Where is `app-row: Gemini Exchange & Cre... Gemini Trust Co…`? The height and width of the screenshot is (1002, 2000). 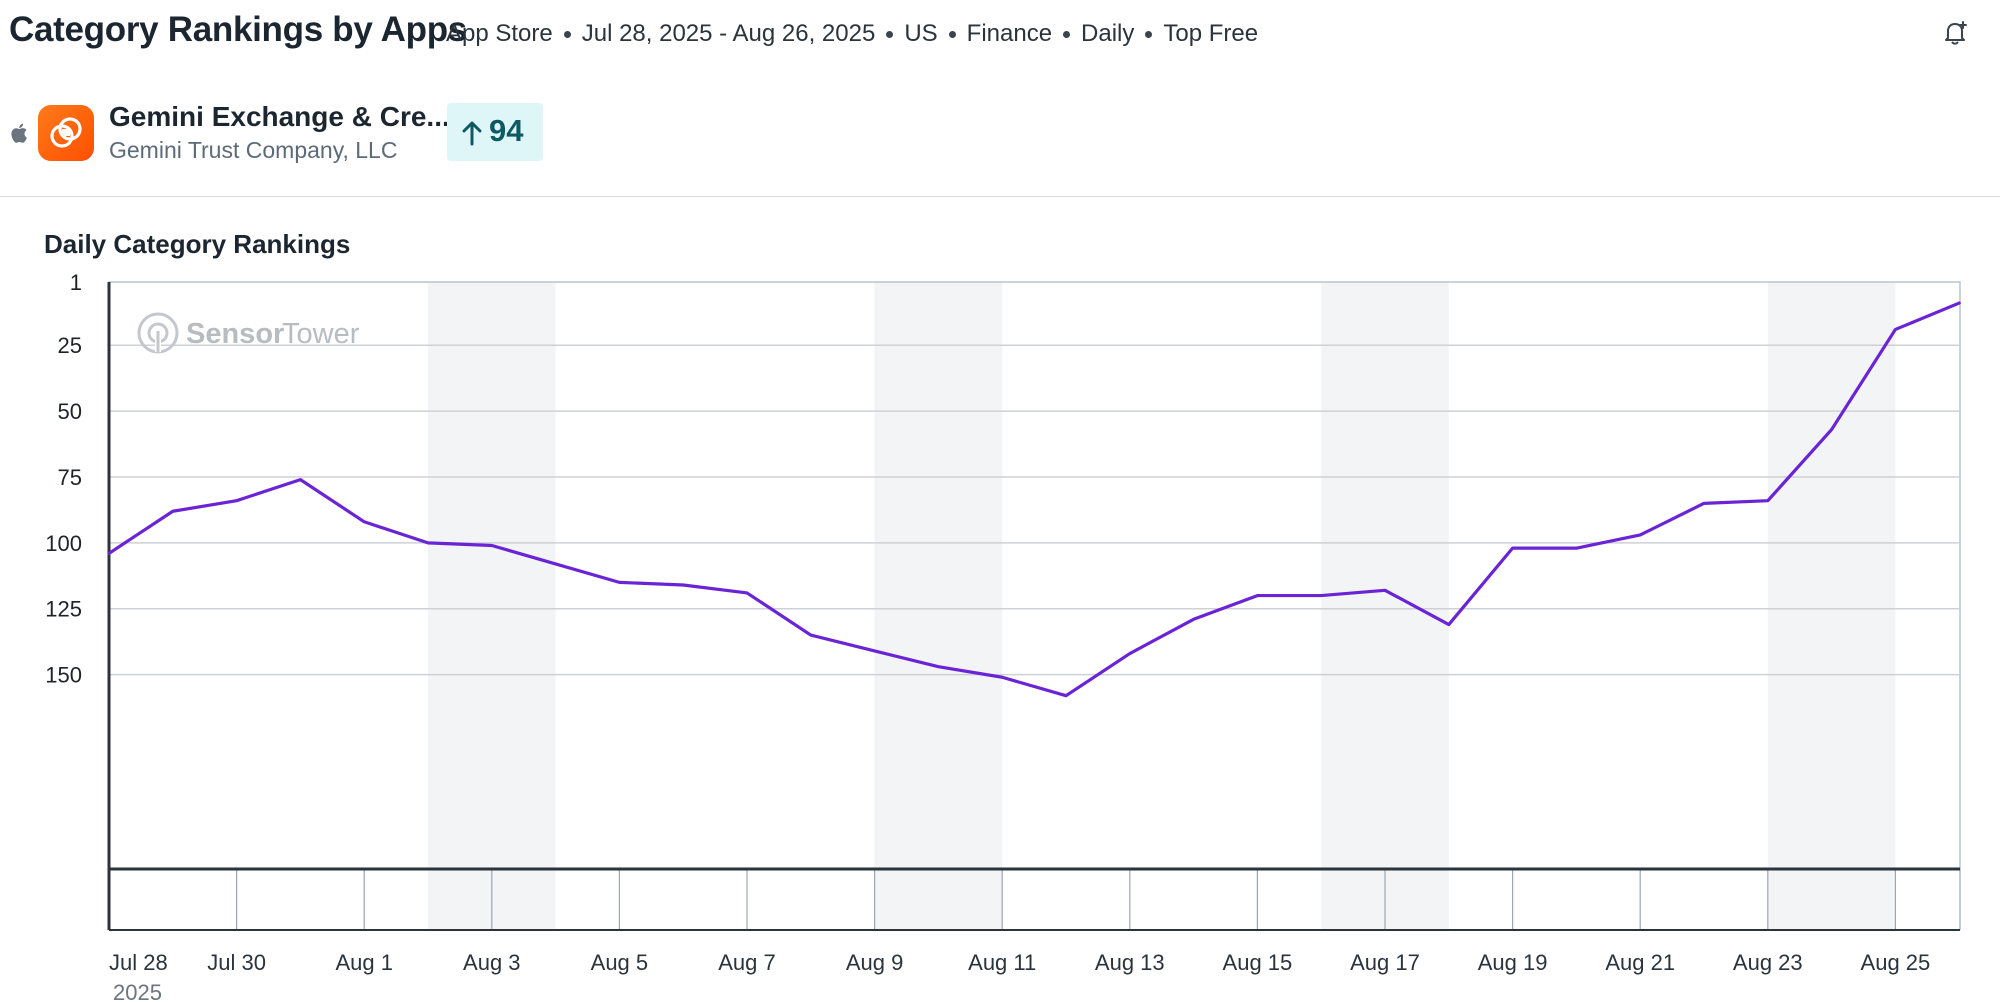 app-row: Gemini Exchange & Cre... Gemini Trust Co… is located at coordinates (1000, 135).